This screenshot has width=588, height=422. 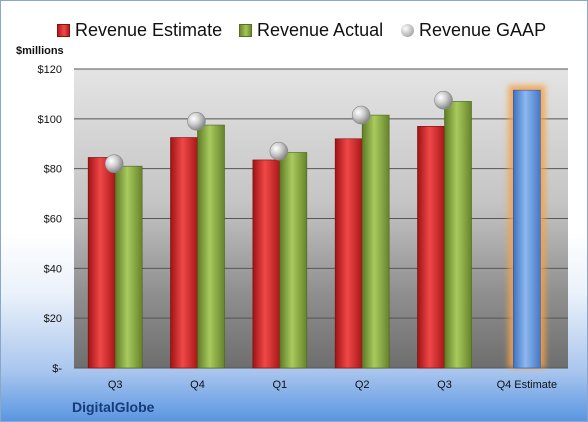 What do you see at coordinates (53, 220) in the screenshot?
I see `y-tick-label: $60` at bounding box center [53, 220].